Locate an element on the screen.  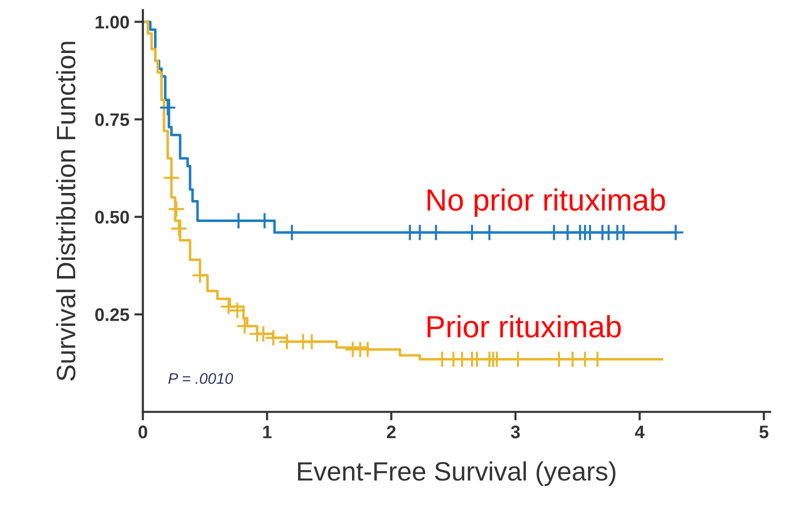
y-tick-label: 0.50 is located at coordinates (112, 217).